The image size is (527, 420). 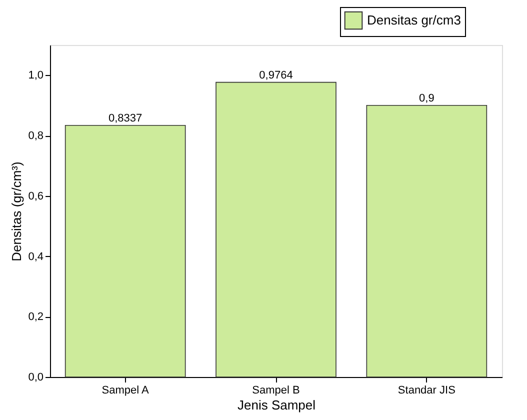 I want to click on y-tick-label: 0,8, so click(x=36, y=136).